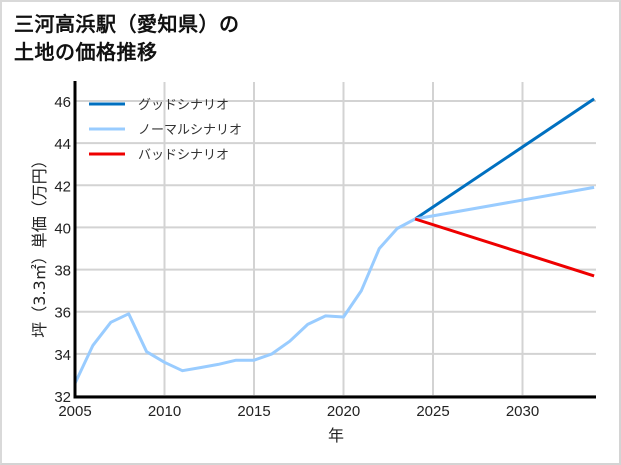 The width and height of the screenshot is (621, 465). I want to click on legend-label-0: グッドシナリオ, so click(183, 105).